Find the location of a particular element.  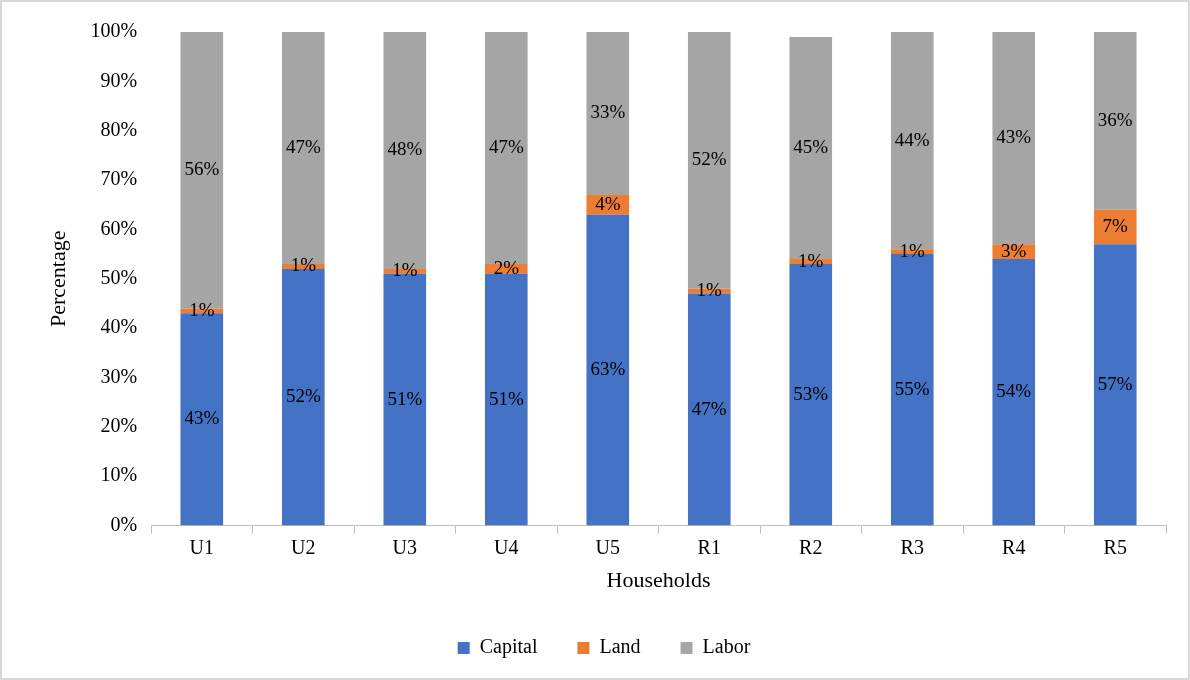

y-tick-label: 10% is located at coordinates (119, 474).